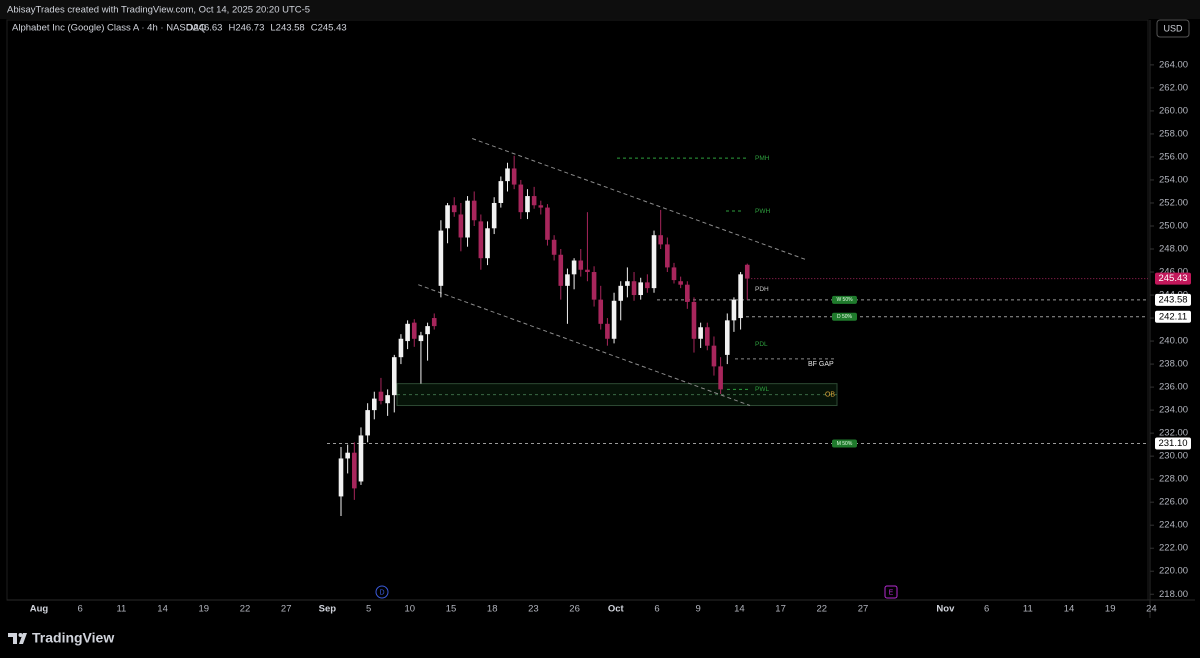 Image resolution: width=1200 pixels, height=658 pixels. What do you see at coordinates (1173, 387) in the screenshot?
I see `y-tick-label: 236.00` at bounding box center [1173, 387].